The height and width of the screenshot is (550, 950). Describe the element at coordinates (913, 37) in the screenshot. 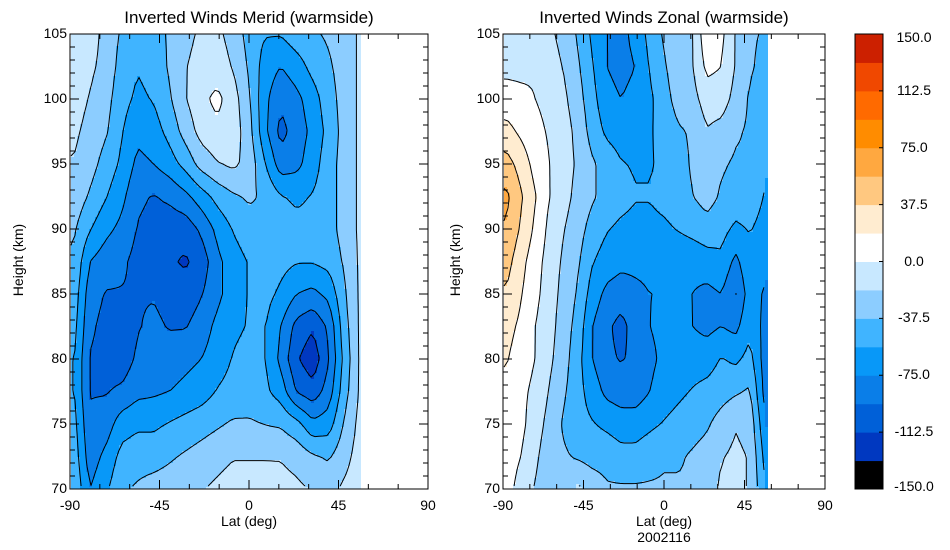

I see `colorbar-tick-label: 150.0` at that location.